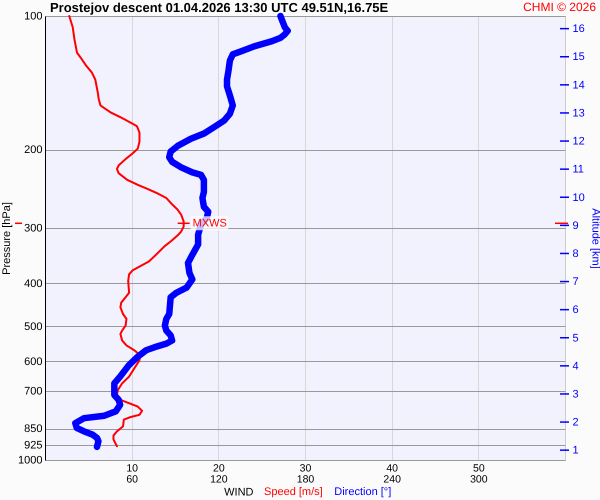 This screenshot has height=500, width=600. I want to click on x2-tick-label: 180, so click(305, 480).